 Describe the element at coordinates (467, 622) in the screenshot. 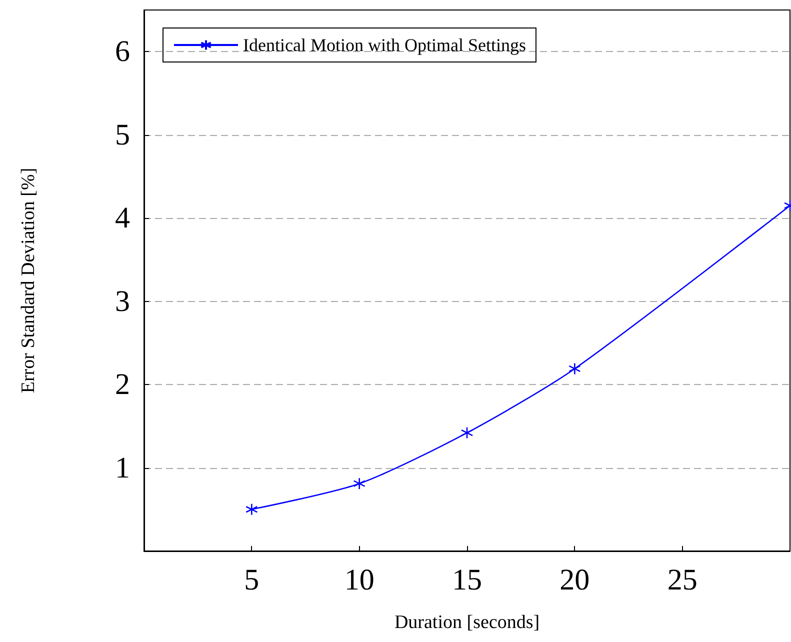

I see `x-axis-title: Duration [seconds]` at that location.